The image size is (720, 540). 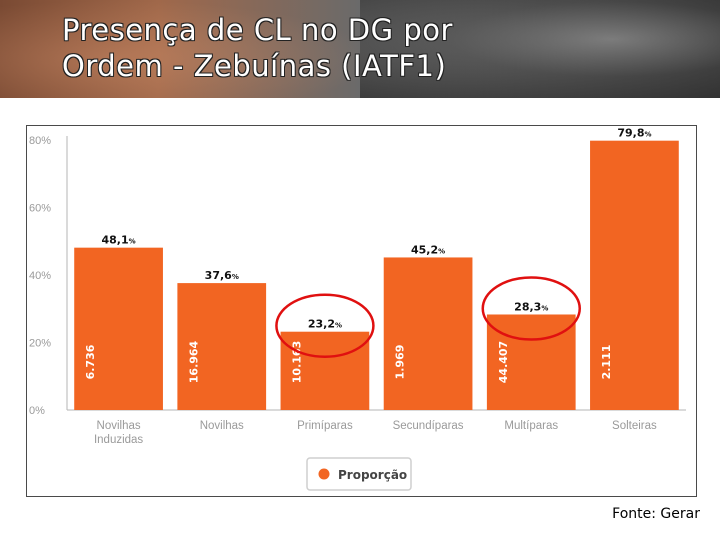 What do you see at coordinates (40, 344) in the screenshot?
I see `y-tick-label: 20%` at bounding box center [40, 344].